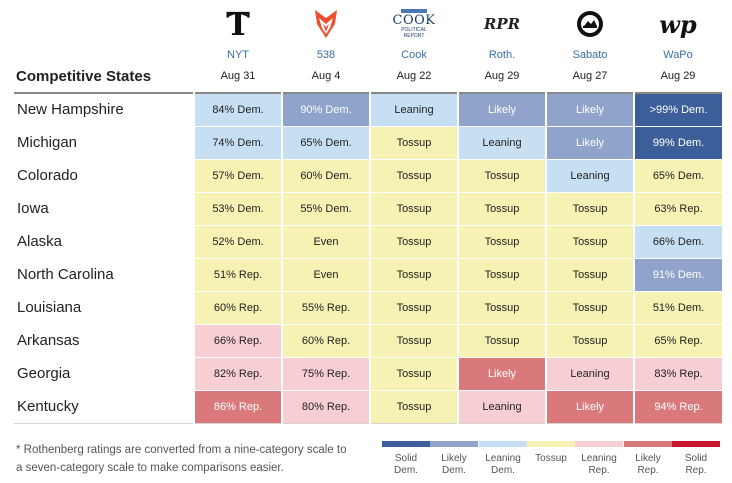 Image resolution: width=732 pixels, height=483 pixels. I want to click on wapo-logo-icon: wp, so click(678, 24).